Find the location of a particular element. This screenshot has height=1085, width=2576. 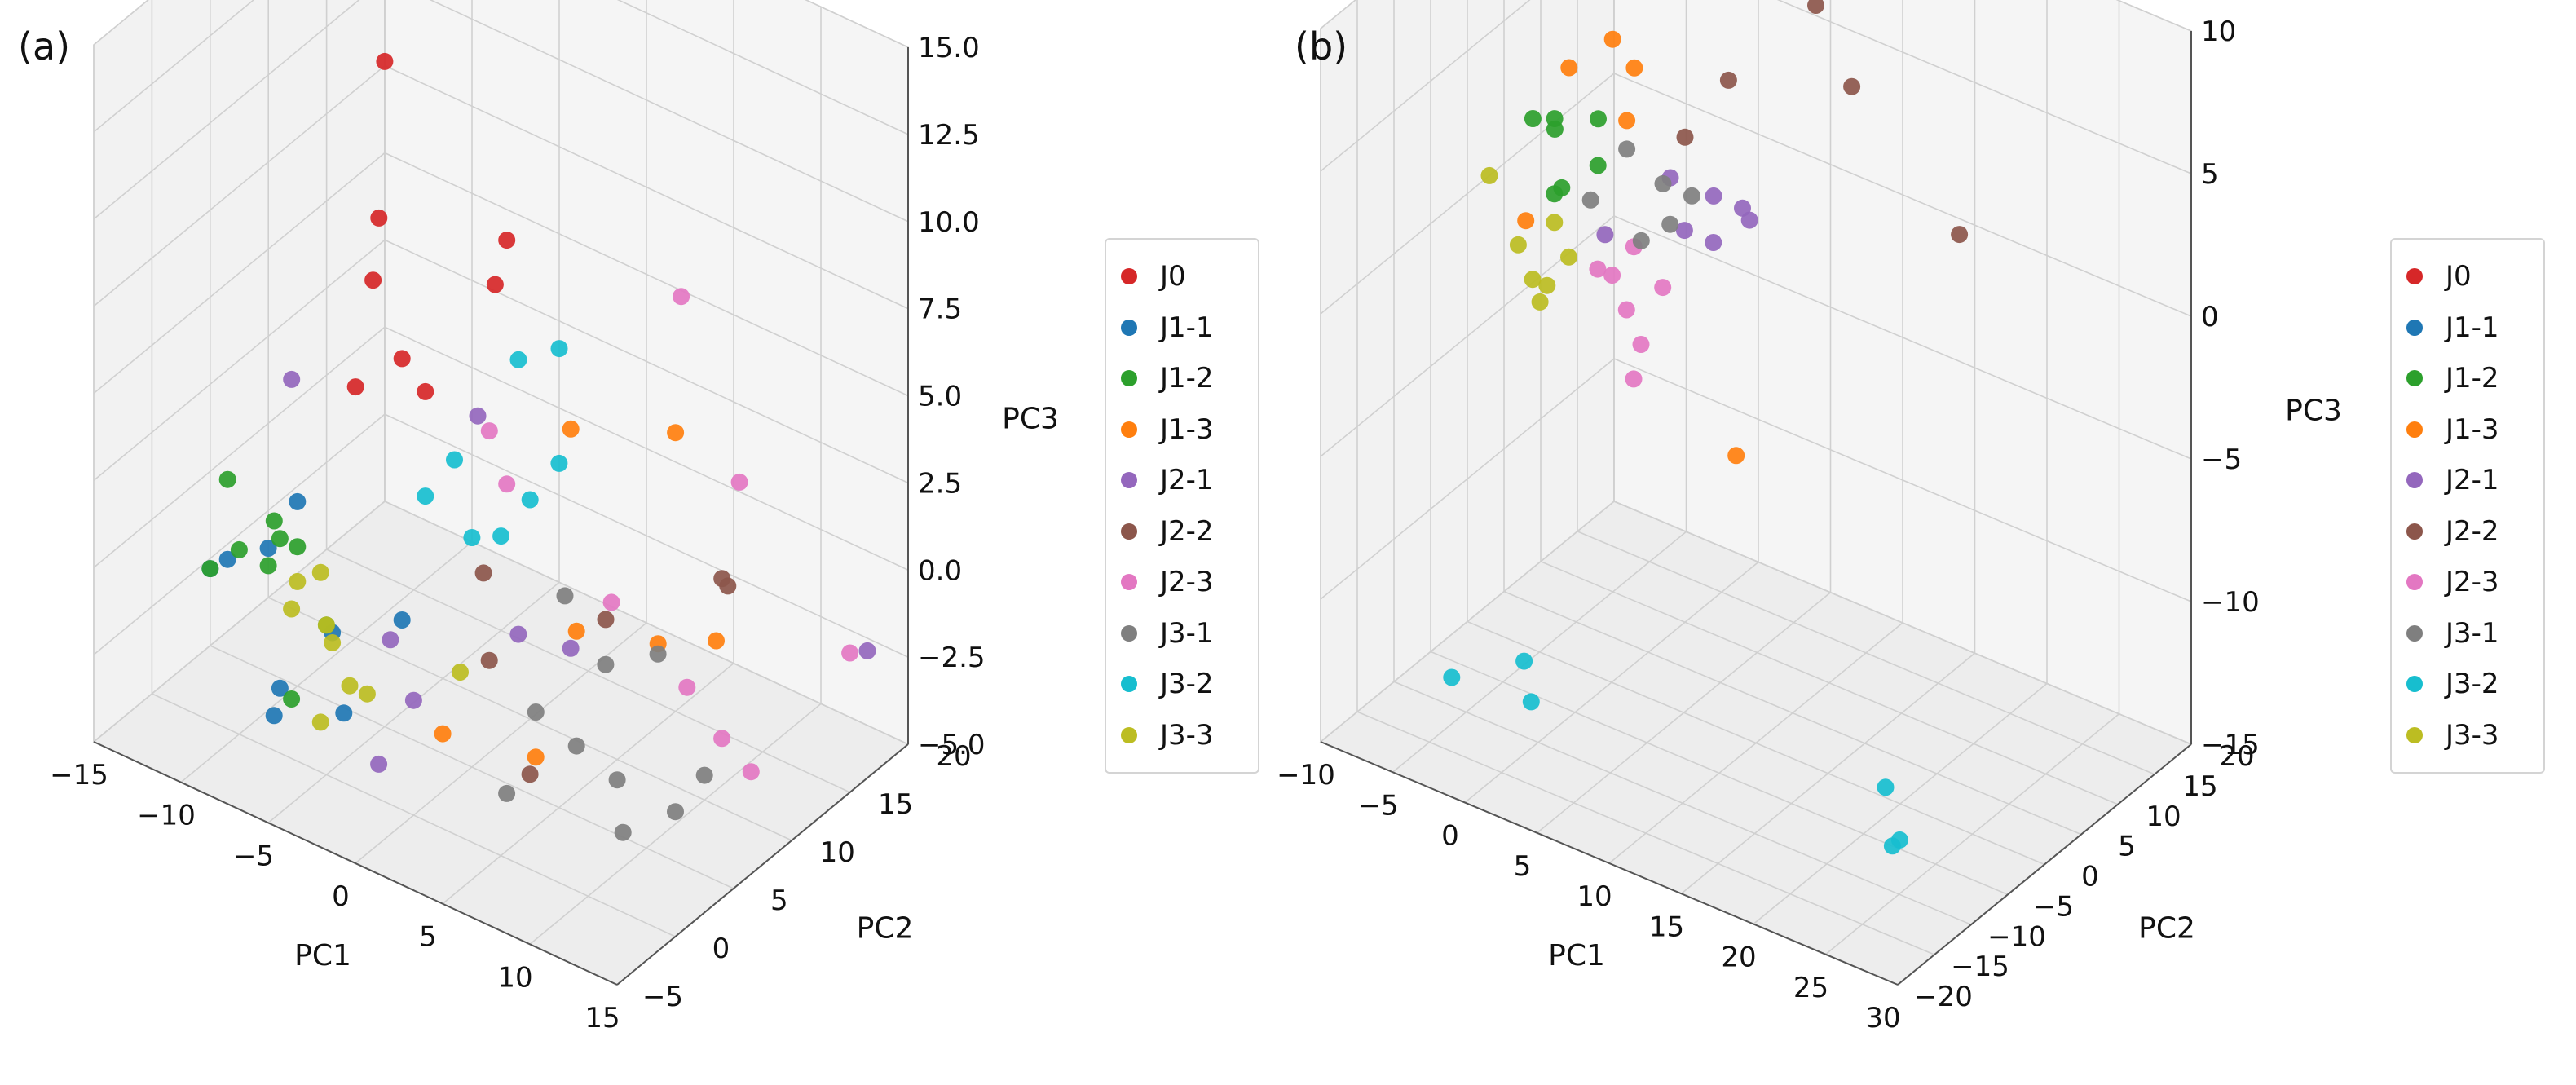

y-tick-label: −15 is located at coordinates (1980, 966).